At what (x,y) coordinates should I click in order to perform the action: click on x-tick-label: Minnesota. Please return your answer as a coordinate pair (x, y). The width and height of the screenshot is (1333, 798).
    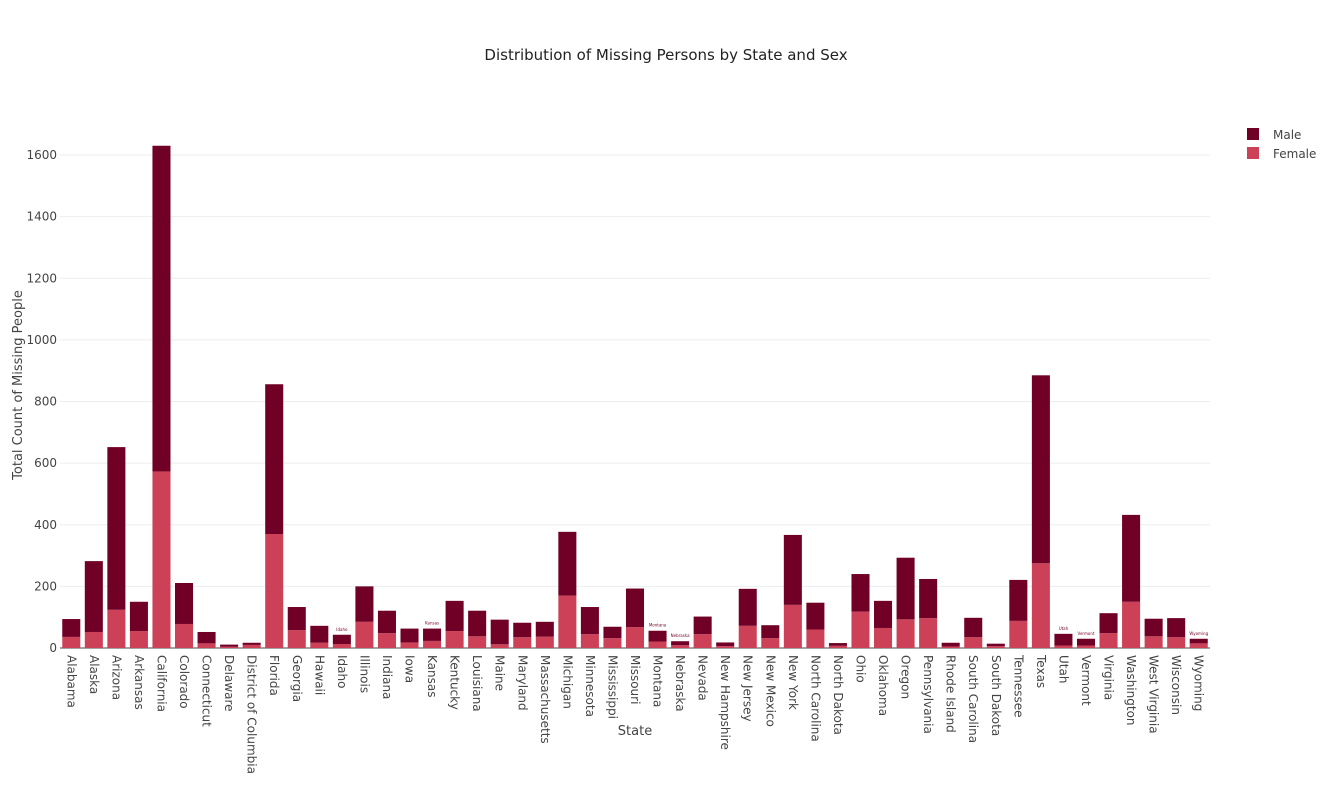
    Looking at the image, I should click on (590, 686).